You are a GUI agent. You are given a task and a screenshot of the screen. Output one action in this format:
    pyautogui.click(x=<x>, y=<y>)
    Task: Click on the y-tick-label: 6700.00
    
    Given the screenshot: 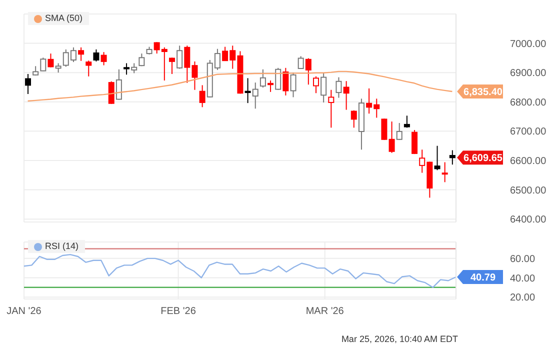 What is the action you would take?
    pyautogui.click(x=528, y=132)
    